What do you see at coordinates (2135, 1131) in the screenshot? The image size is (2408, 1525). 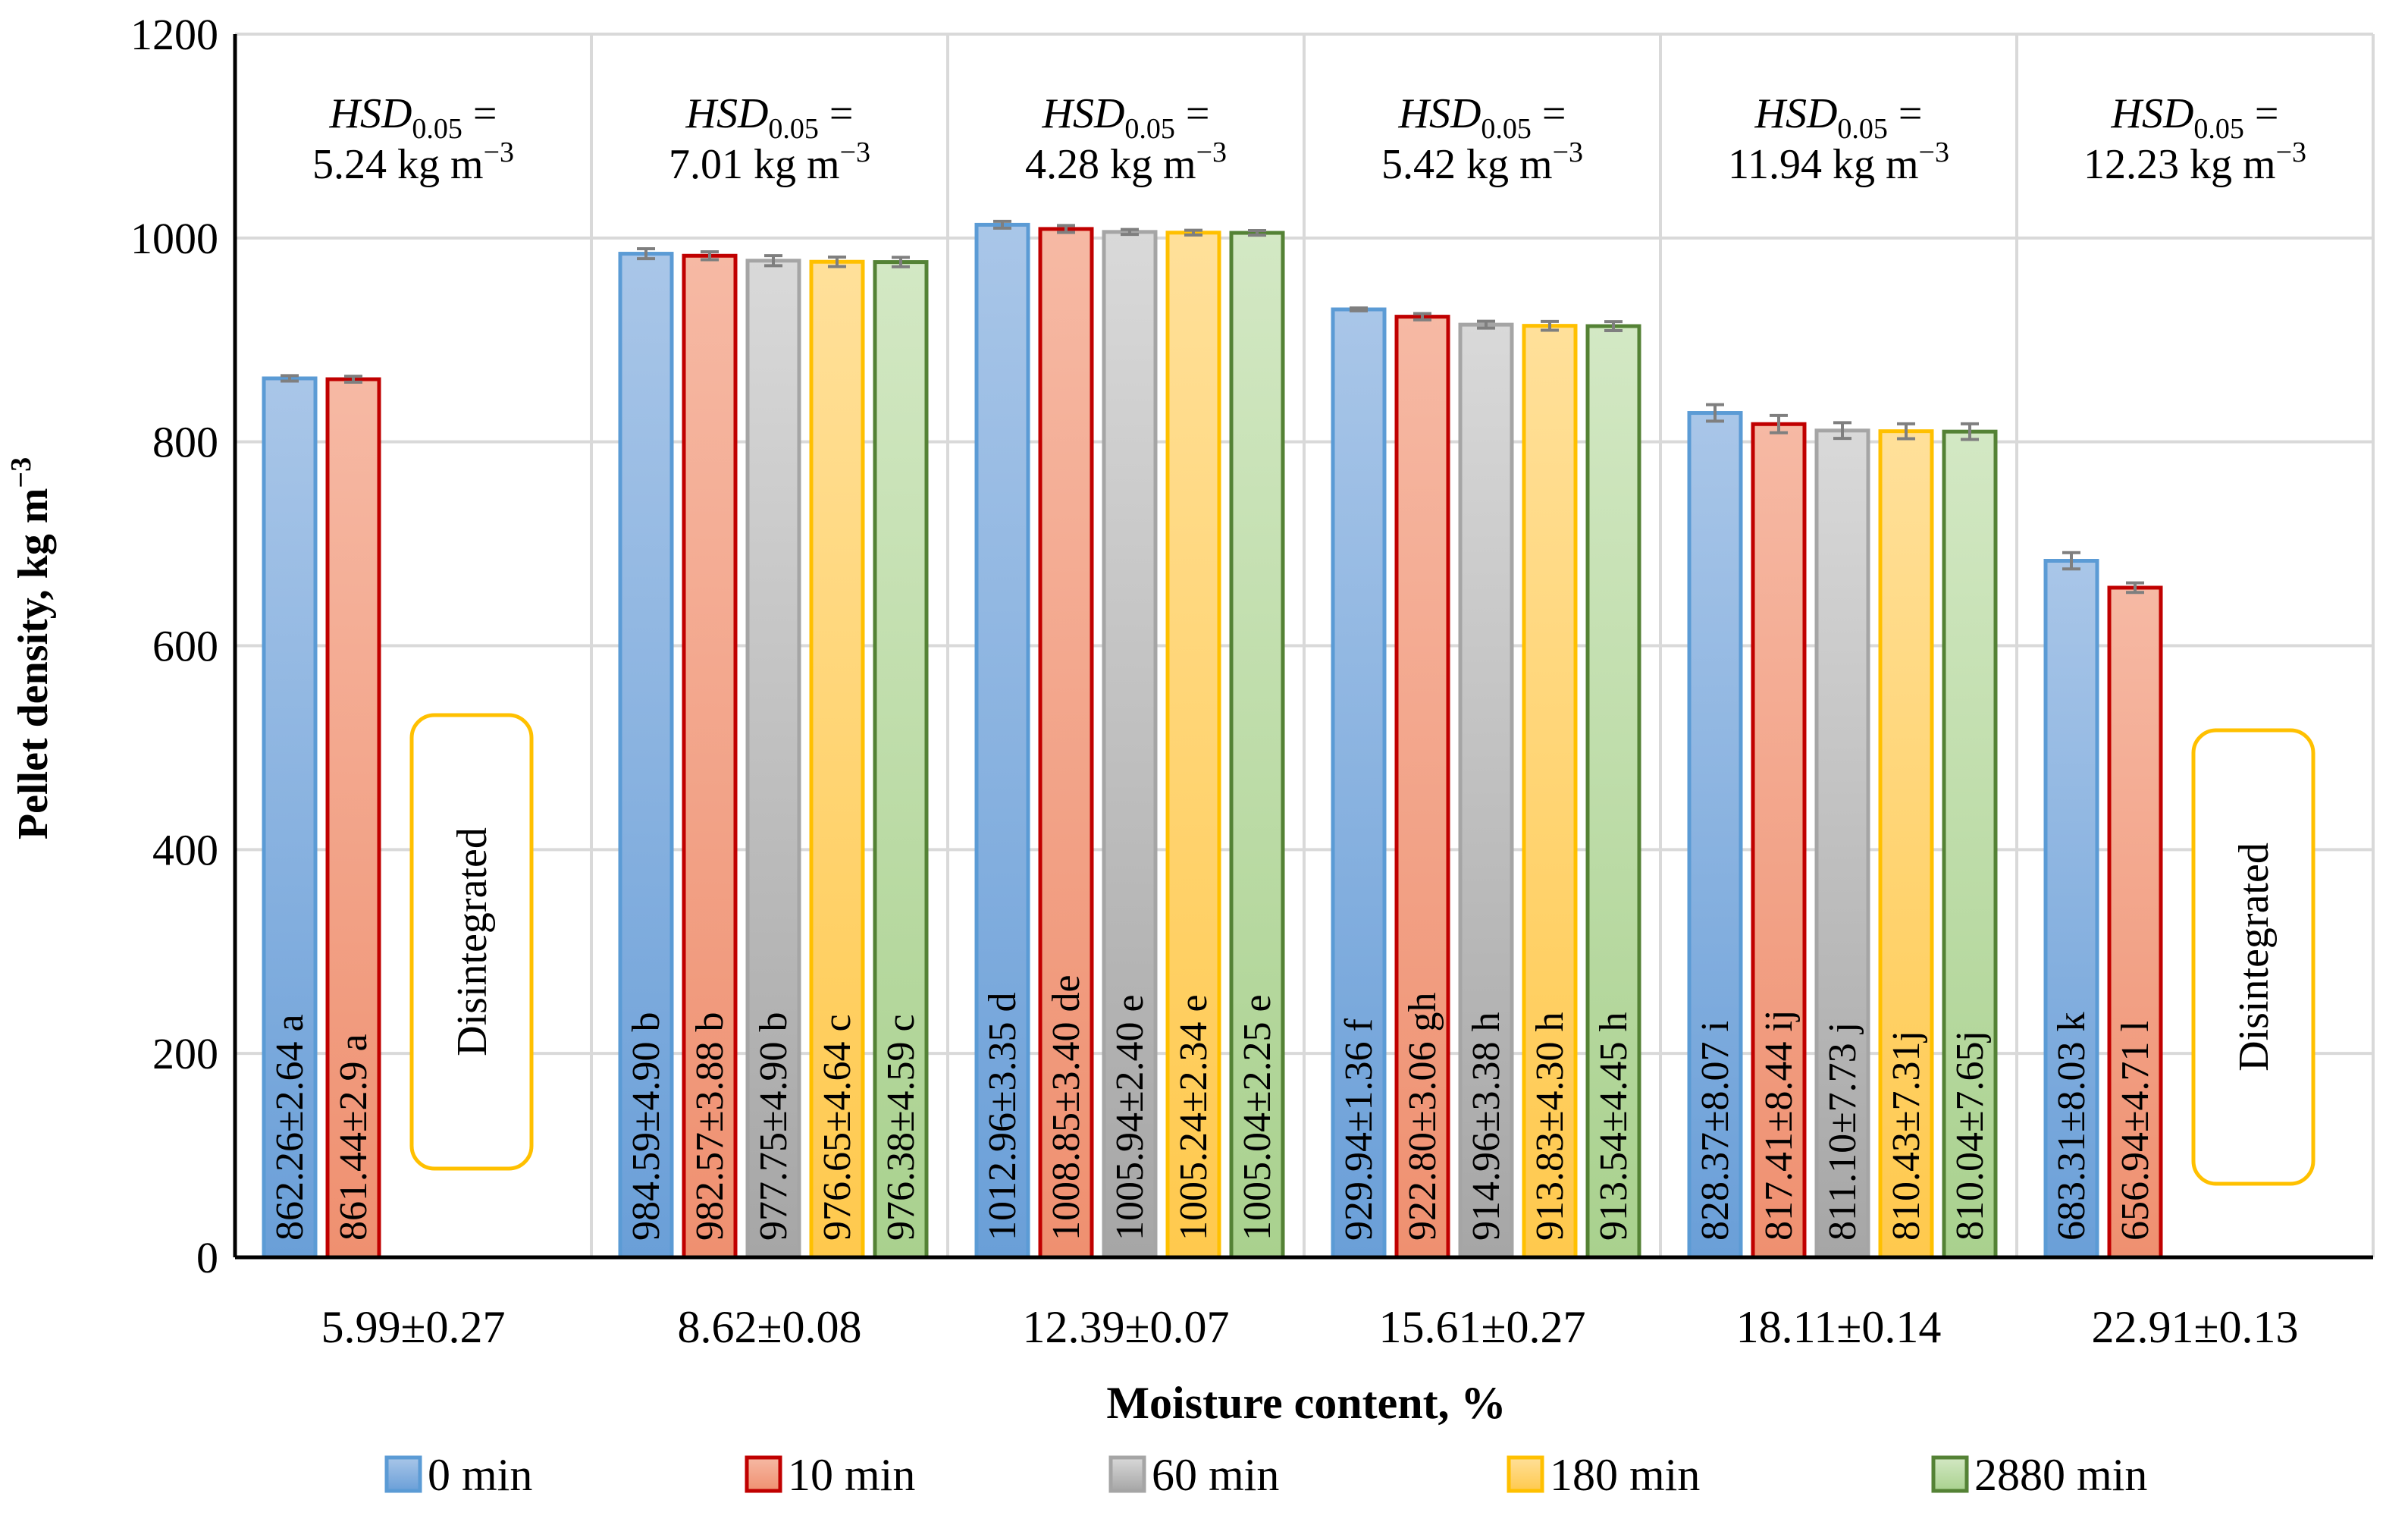 I see `bar-value-label: 656.94±4.71 l` at bounding box center [2135, 1131].